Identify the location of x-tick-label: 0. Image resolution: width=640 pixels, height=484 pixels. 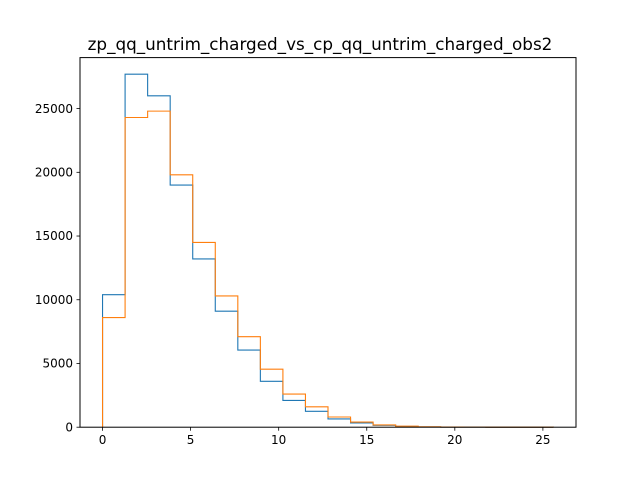
(103, 440).